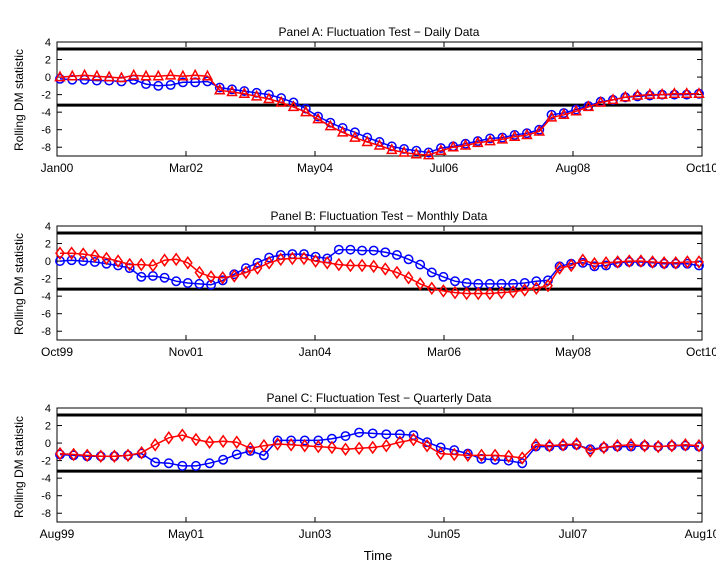  Describe the element at coordinates (57, 352) in the screenshot. I see `panel-b-xtick-label: Oct99` at that location.